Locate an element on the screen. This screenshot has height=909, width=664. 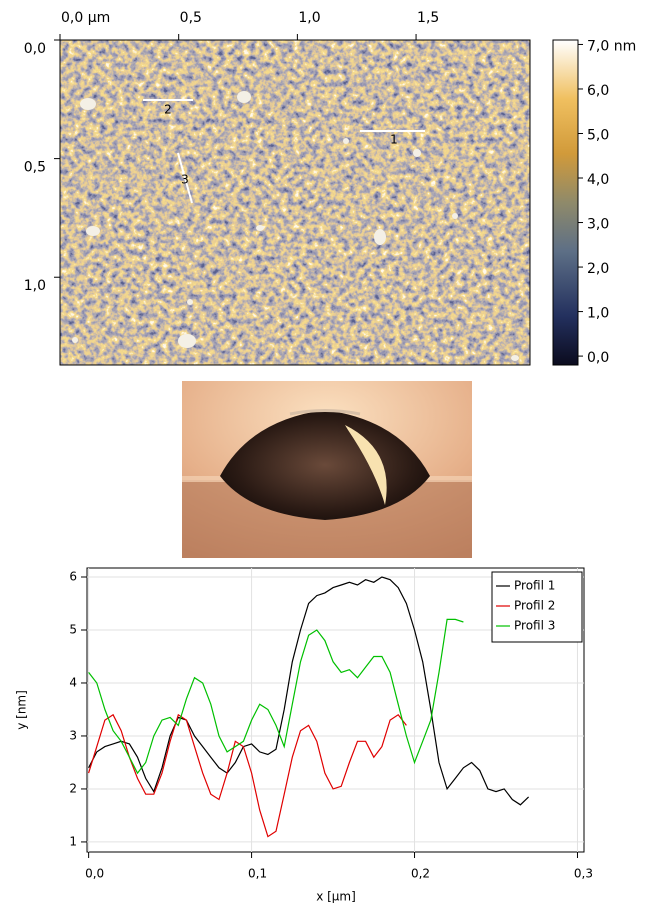
profile-label: 1 is located at coordinates (394, 140).